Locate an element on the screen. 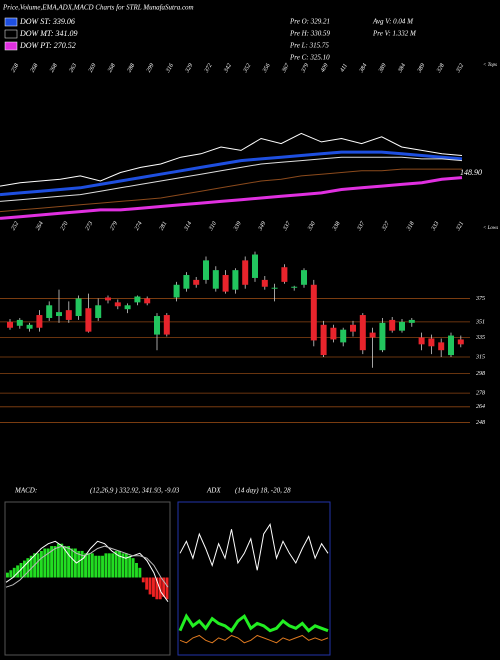  info-text: Pre C: 325.10 is located at coordinates (309, 58).